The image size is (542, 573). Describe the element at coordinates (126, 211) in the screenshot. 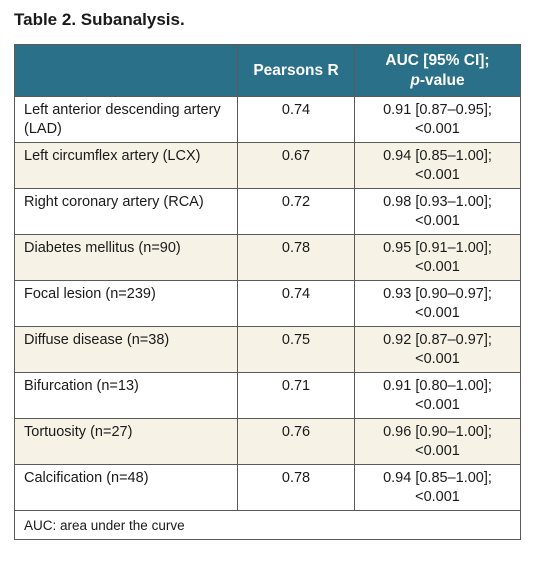

I see `row-label: Right coronary artery (RCA)` at that location.